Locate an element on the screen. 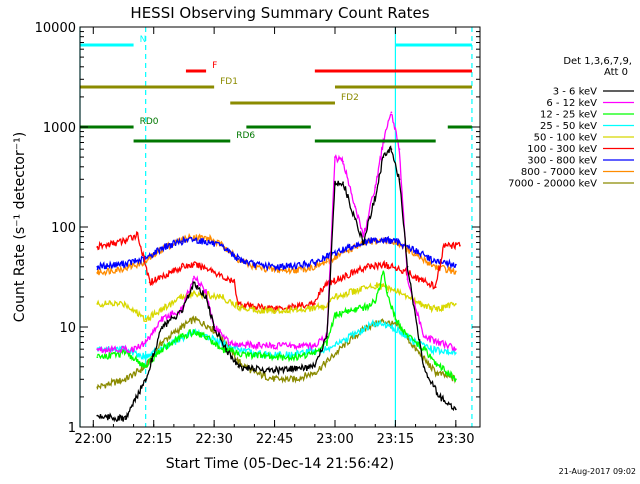 This screenshot has height=484, width=640. x-tick-label-5: 23:15 is located at coordinates (395, 439).